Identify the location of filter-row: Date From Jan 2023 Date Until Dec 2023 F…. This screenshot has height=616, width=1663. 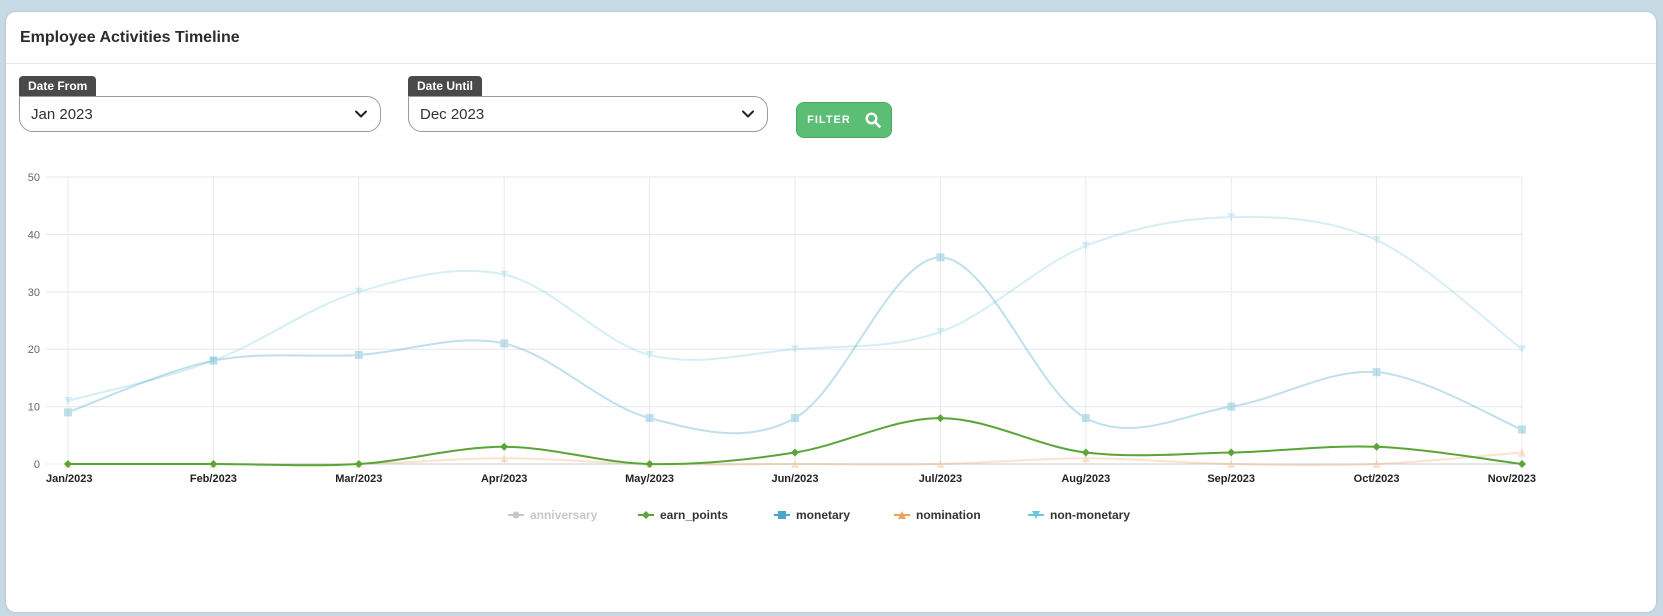
(831, 107).